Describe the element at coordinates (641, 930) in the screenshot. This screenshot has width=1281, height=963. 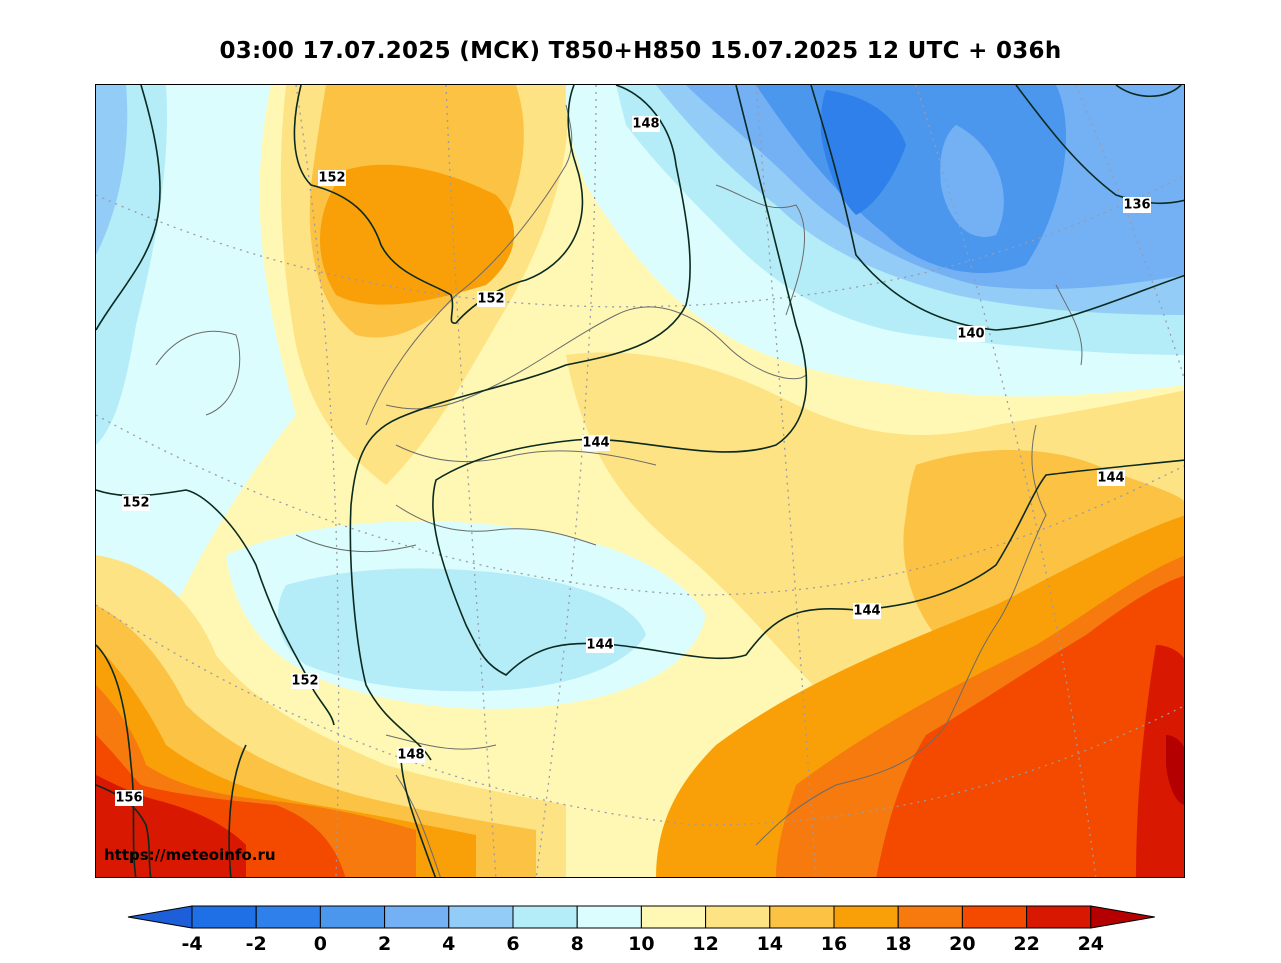
I see `colorbar: -4 -2 0 2 4 6 8 10 12 14 16 18 20 22 24` at that location.